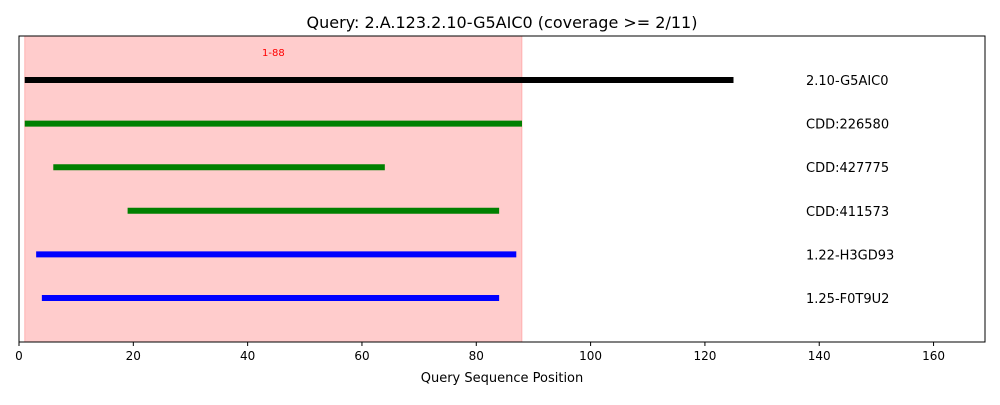  What do you see at coordinates (704, 356) in the screenshot?
I see `x-tick-label-6: 120` at bounding box center [704, 356].